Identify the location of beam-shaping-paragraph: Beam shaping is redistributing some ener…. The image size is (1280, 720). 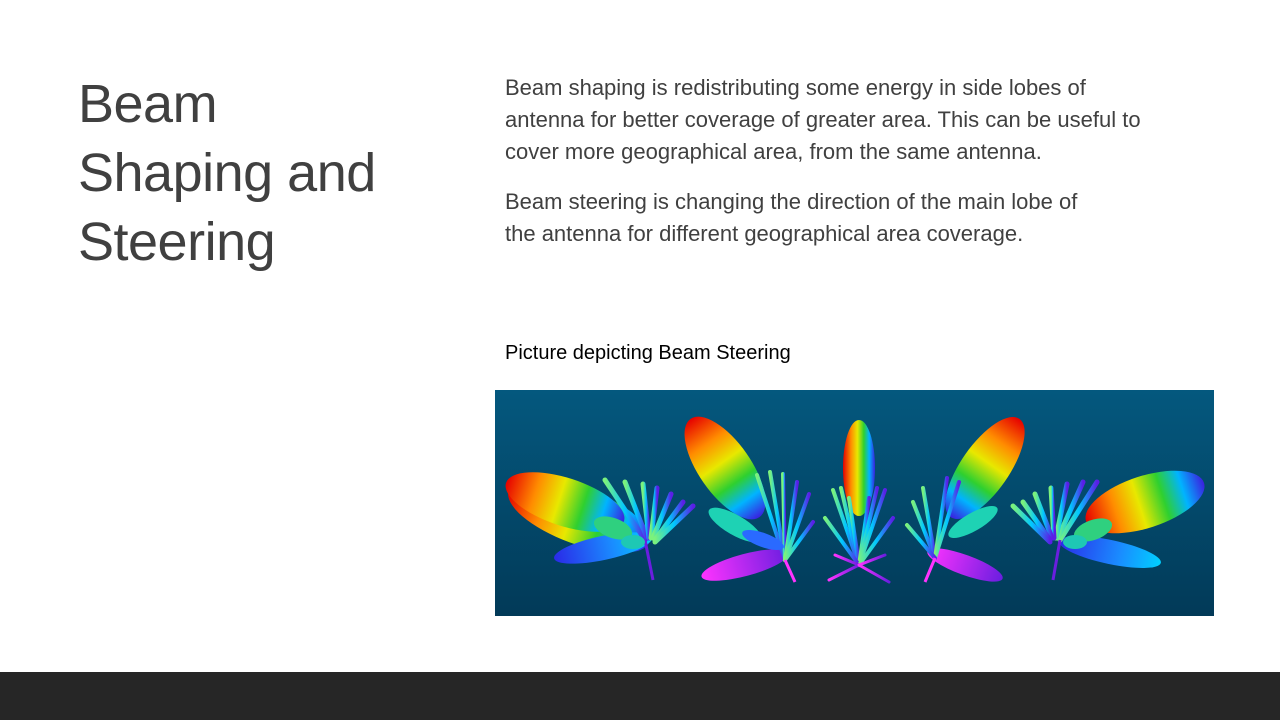
(865, 120).